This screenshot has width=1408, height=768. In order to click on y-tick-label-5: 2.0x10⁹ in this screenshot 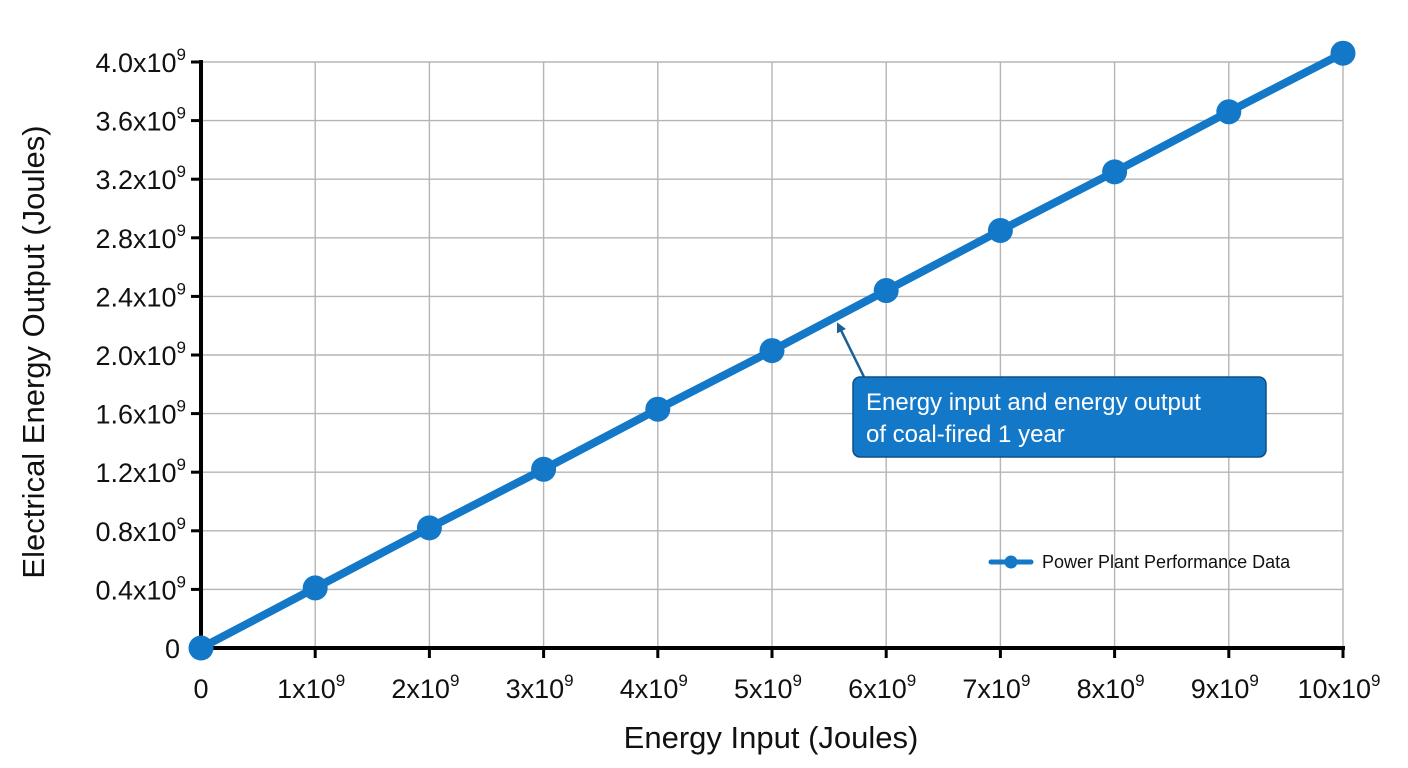, I will do `click(140, 354)`.